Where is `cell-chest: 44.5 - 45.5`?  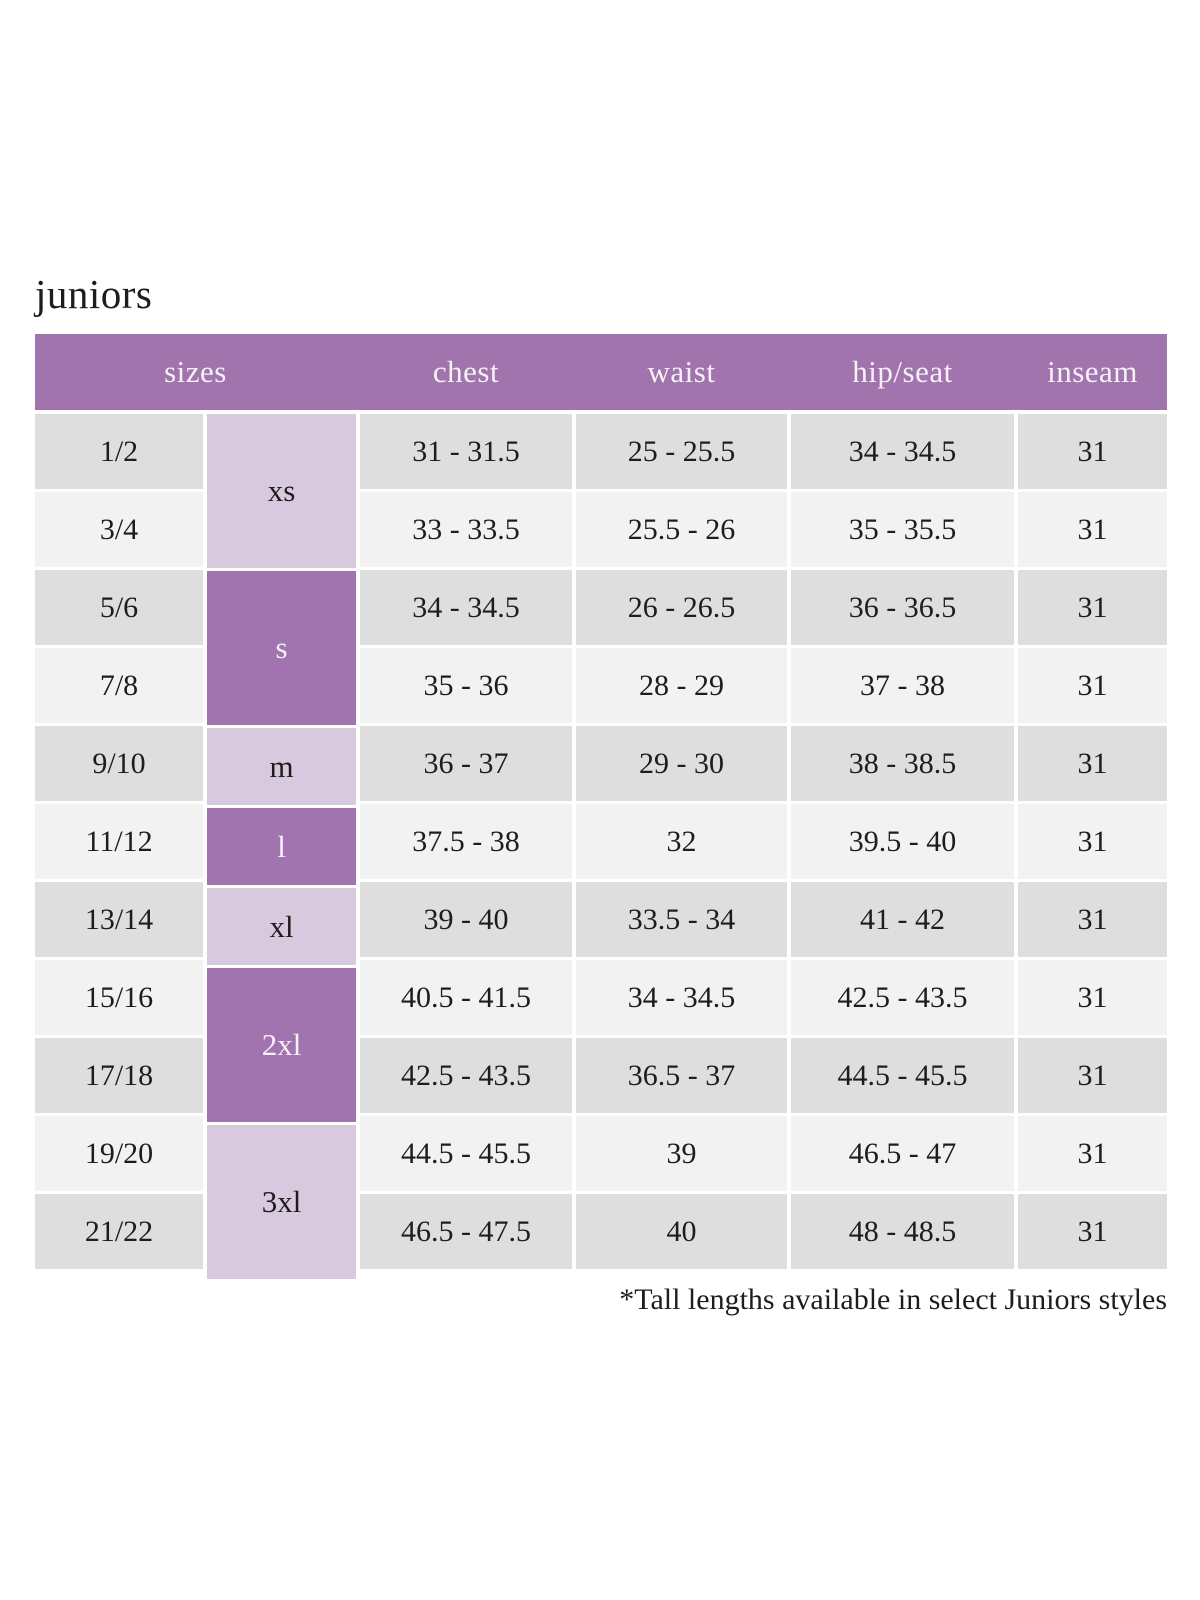 cell-chest: 44.5 - 45.5 is located at coordinates (466, 1153).